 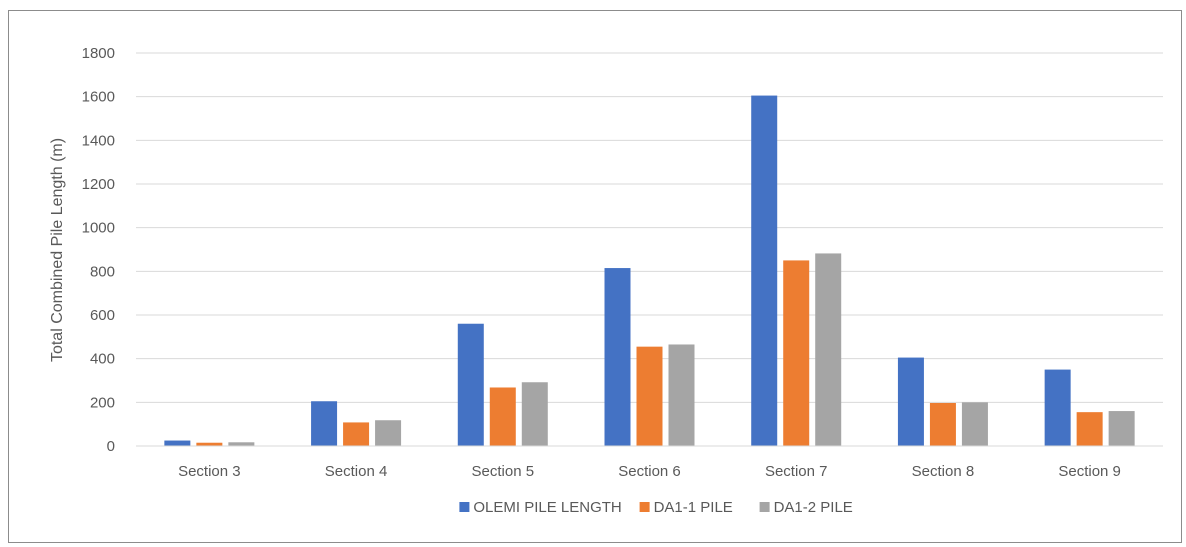 What do you see at coordinates (693, 507) in the screenshot?
I see `legend-label: DA1-1 PILE` at bounding box center [693, 507].